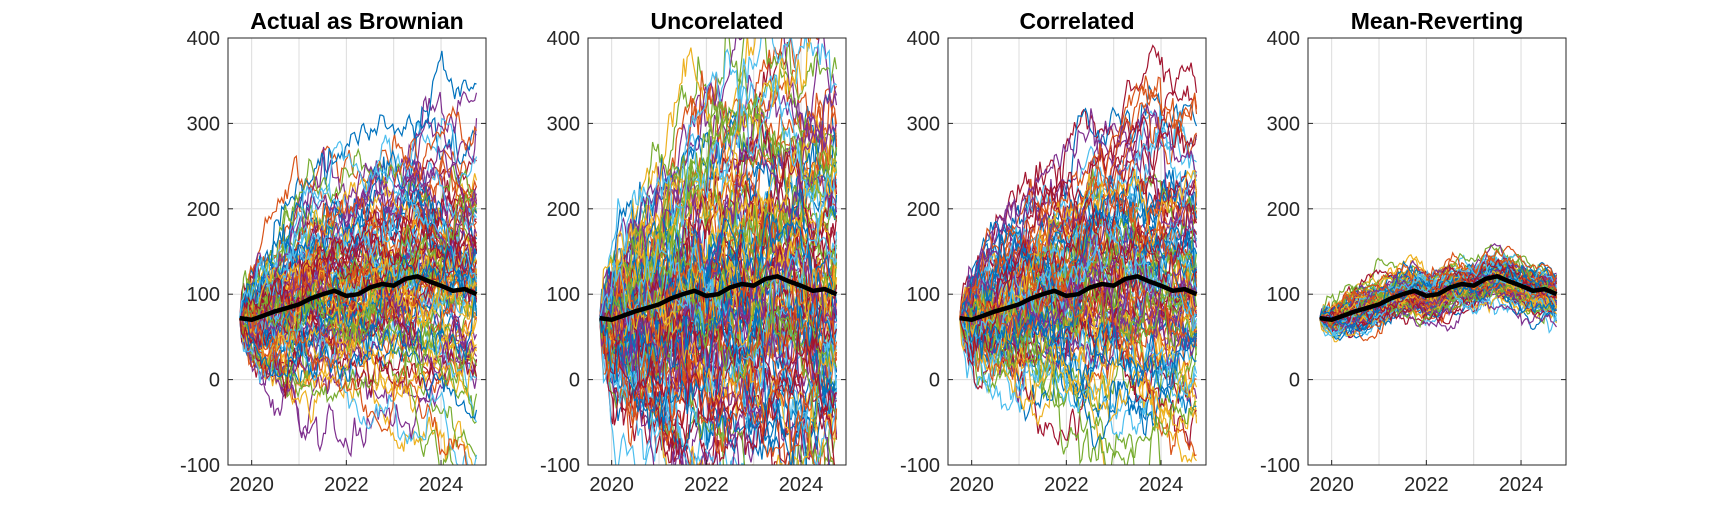 The height and width of the screenshot is (520, 1735). What do you see at coordinates (356, 21) in the screenshot?
I see `panel-title: Actual as Brownian` at bounding box center [356, 21].